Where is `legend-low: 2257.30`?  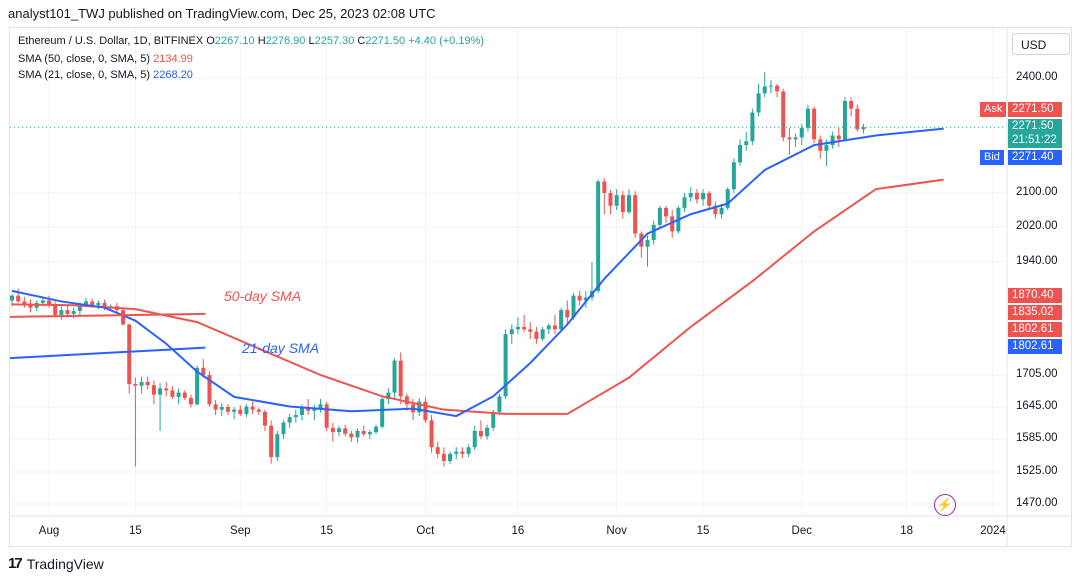 legend-low: 2257.30 is located at coordinates (334, 41).